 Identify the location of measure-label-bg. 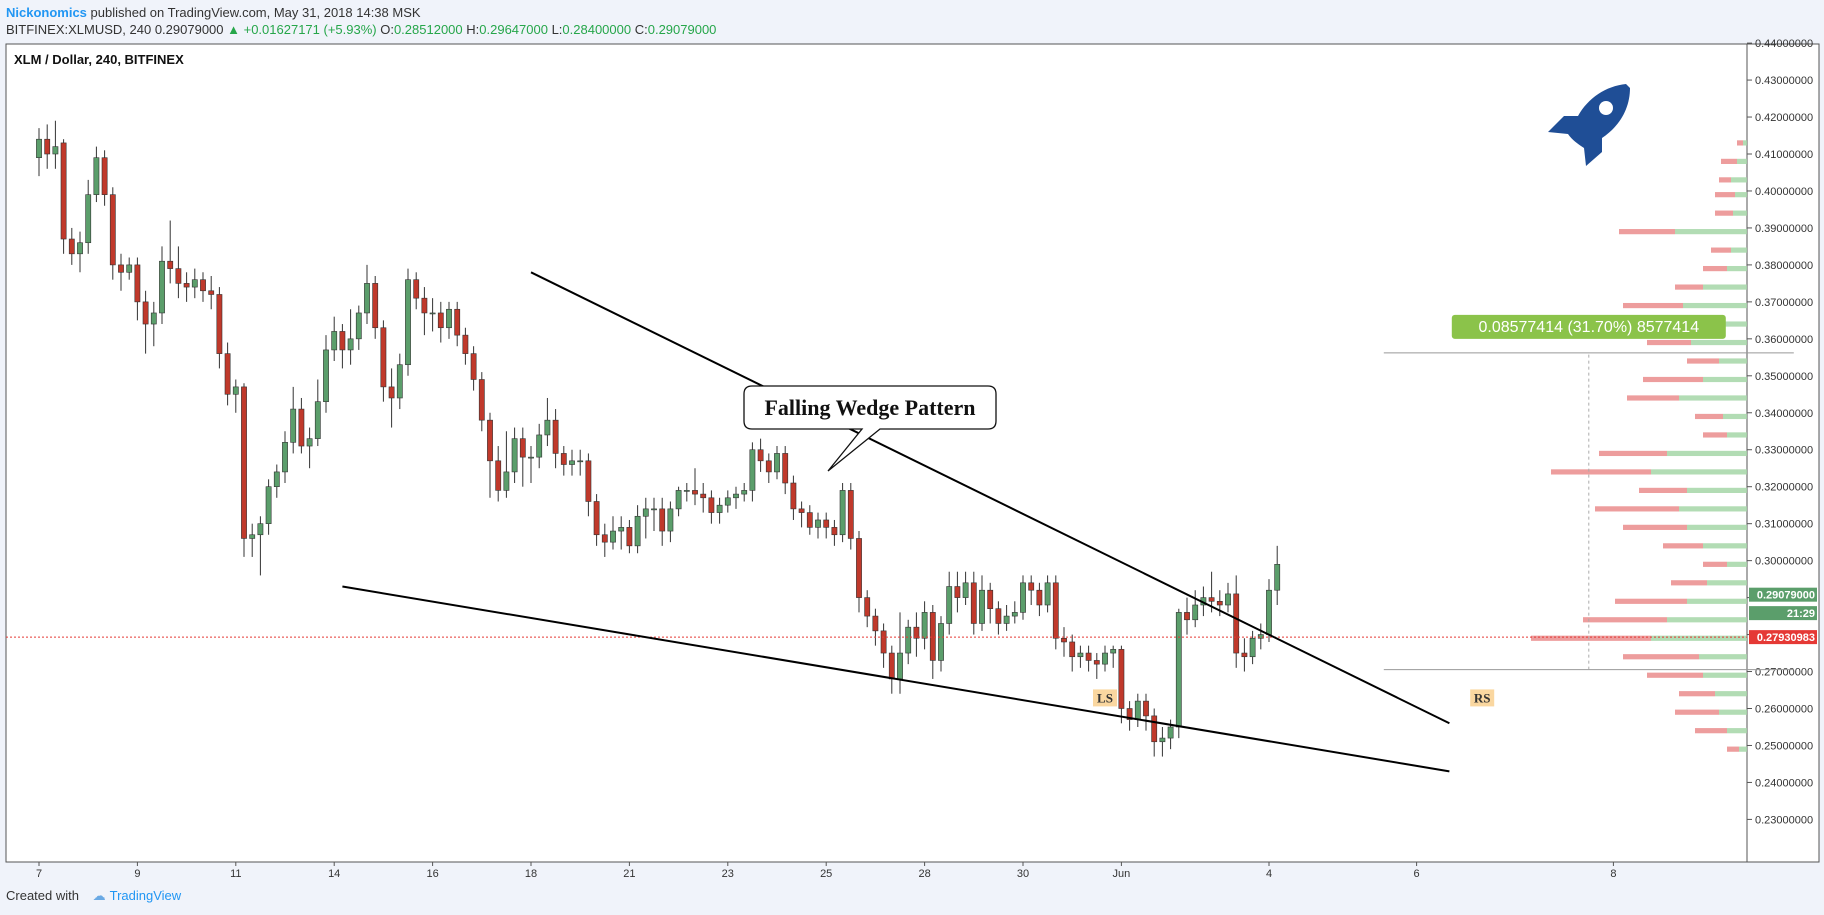
(1588, 326).